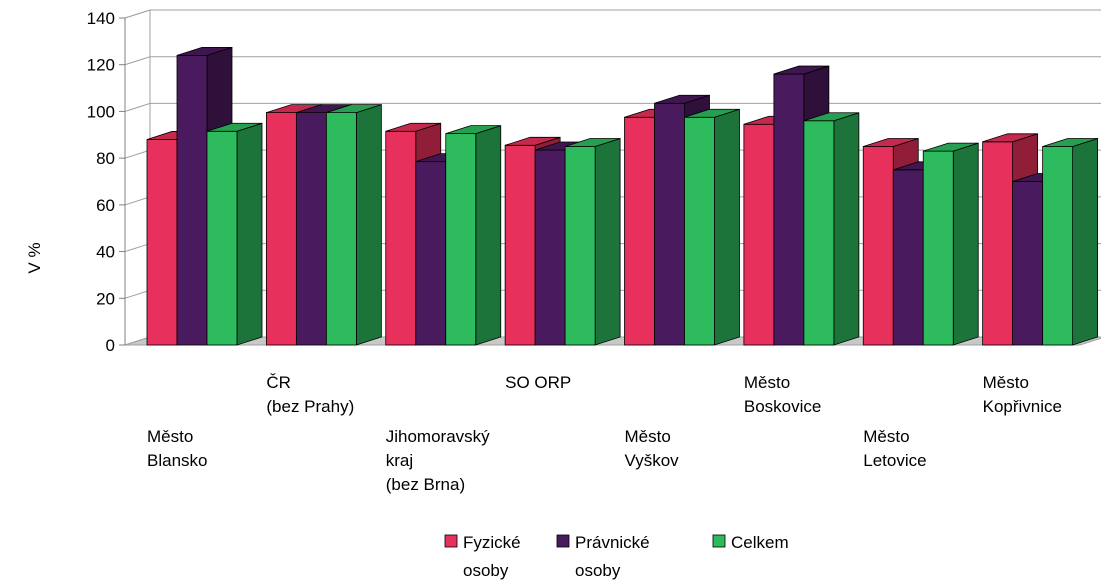 The width and height of the screenshot is (1101, 585). Describe the element at coordinates (34, 257) in the screenshot. I see `y-axis-title: V %` at that location.